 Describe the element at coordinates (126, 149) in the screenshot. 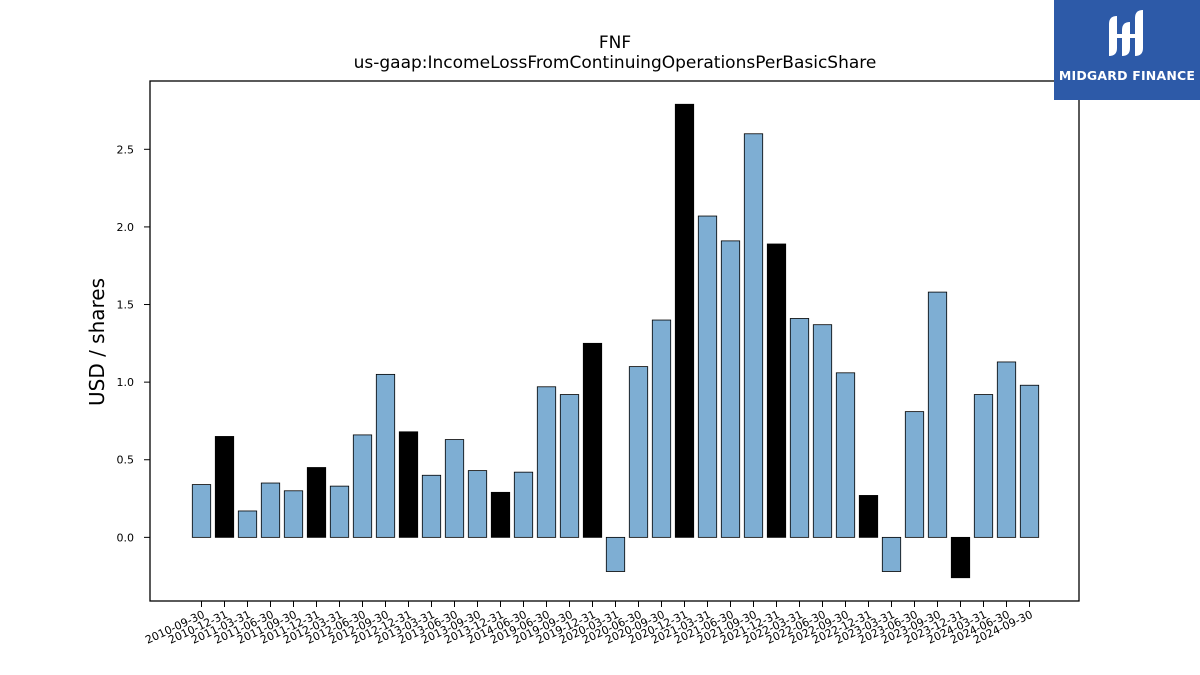

I see `y-tick-label: 2.5` at that location.